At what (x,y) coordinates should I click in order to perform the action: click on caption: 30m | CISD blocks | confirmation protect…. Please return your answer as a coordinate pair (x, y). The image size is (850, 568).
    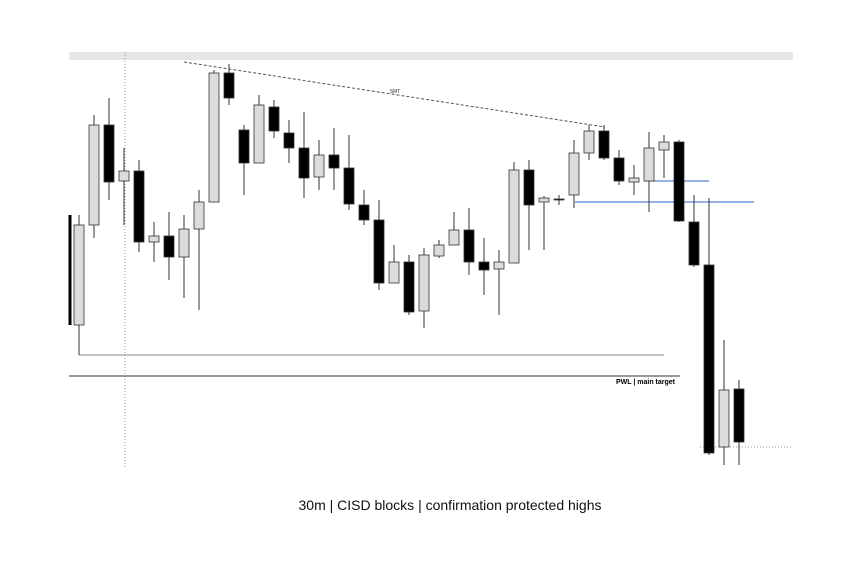
    Looking at the image, I should click on (450, 505).